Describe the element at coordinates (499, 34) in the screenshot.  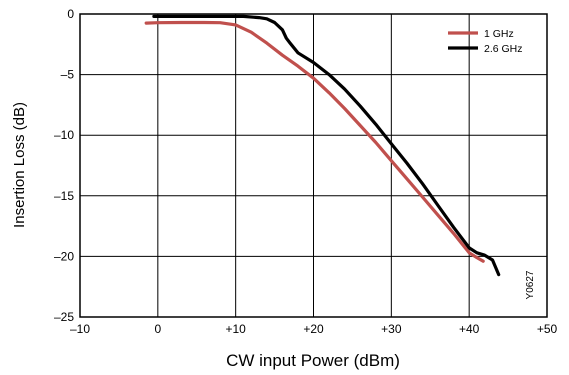
I see `legend-label: 1 GHz` at that location.